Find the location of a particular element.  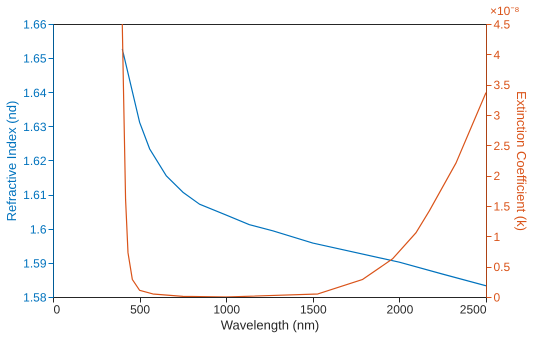

x-tick-label: 1500 is located at coordinates (313, 309).